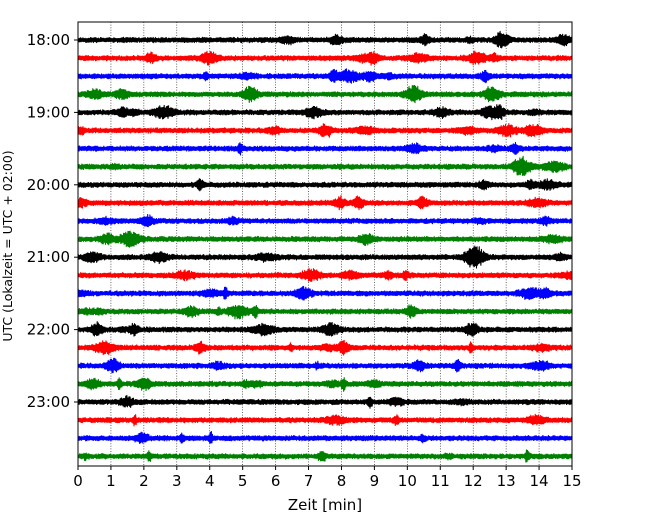  What do you see at coordinates (144, 481) in the screenshot?
I see `x-tick-label: 2` at bounding box center [144, 481].